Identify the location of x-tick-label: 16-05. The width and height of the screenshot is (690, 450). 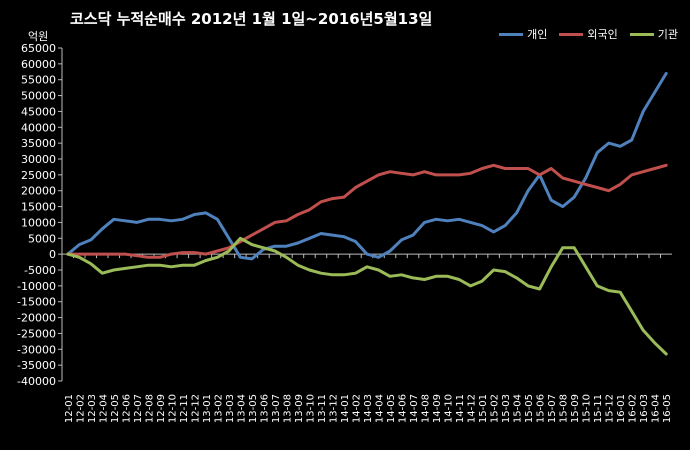
(667, 408).